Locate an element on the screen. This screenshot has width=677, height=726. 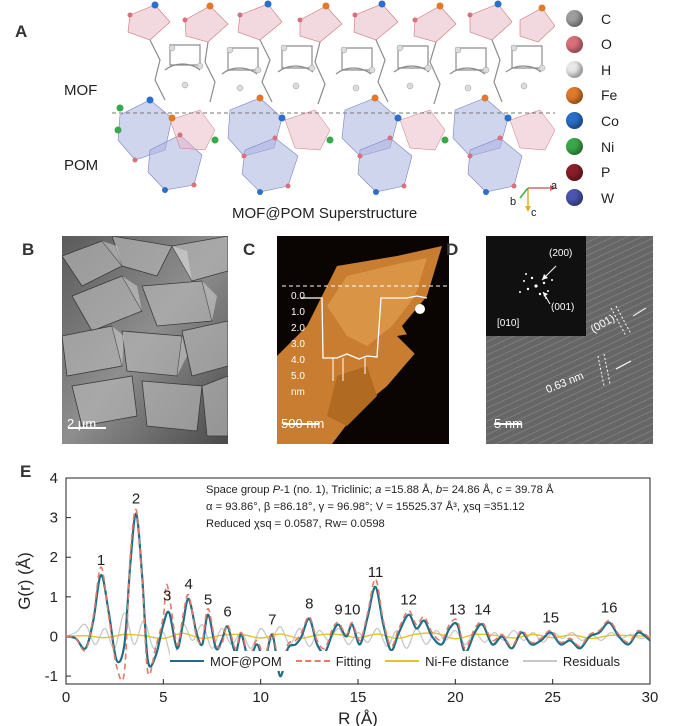
afm-tick-2: 2.0 is located at coordinates (298, 328).